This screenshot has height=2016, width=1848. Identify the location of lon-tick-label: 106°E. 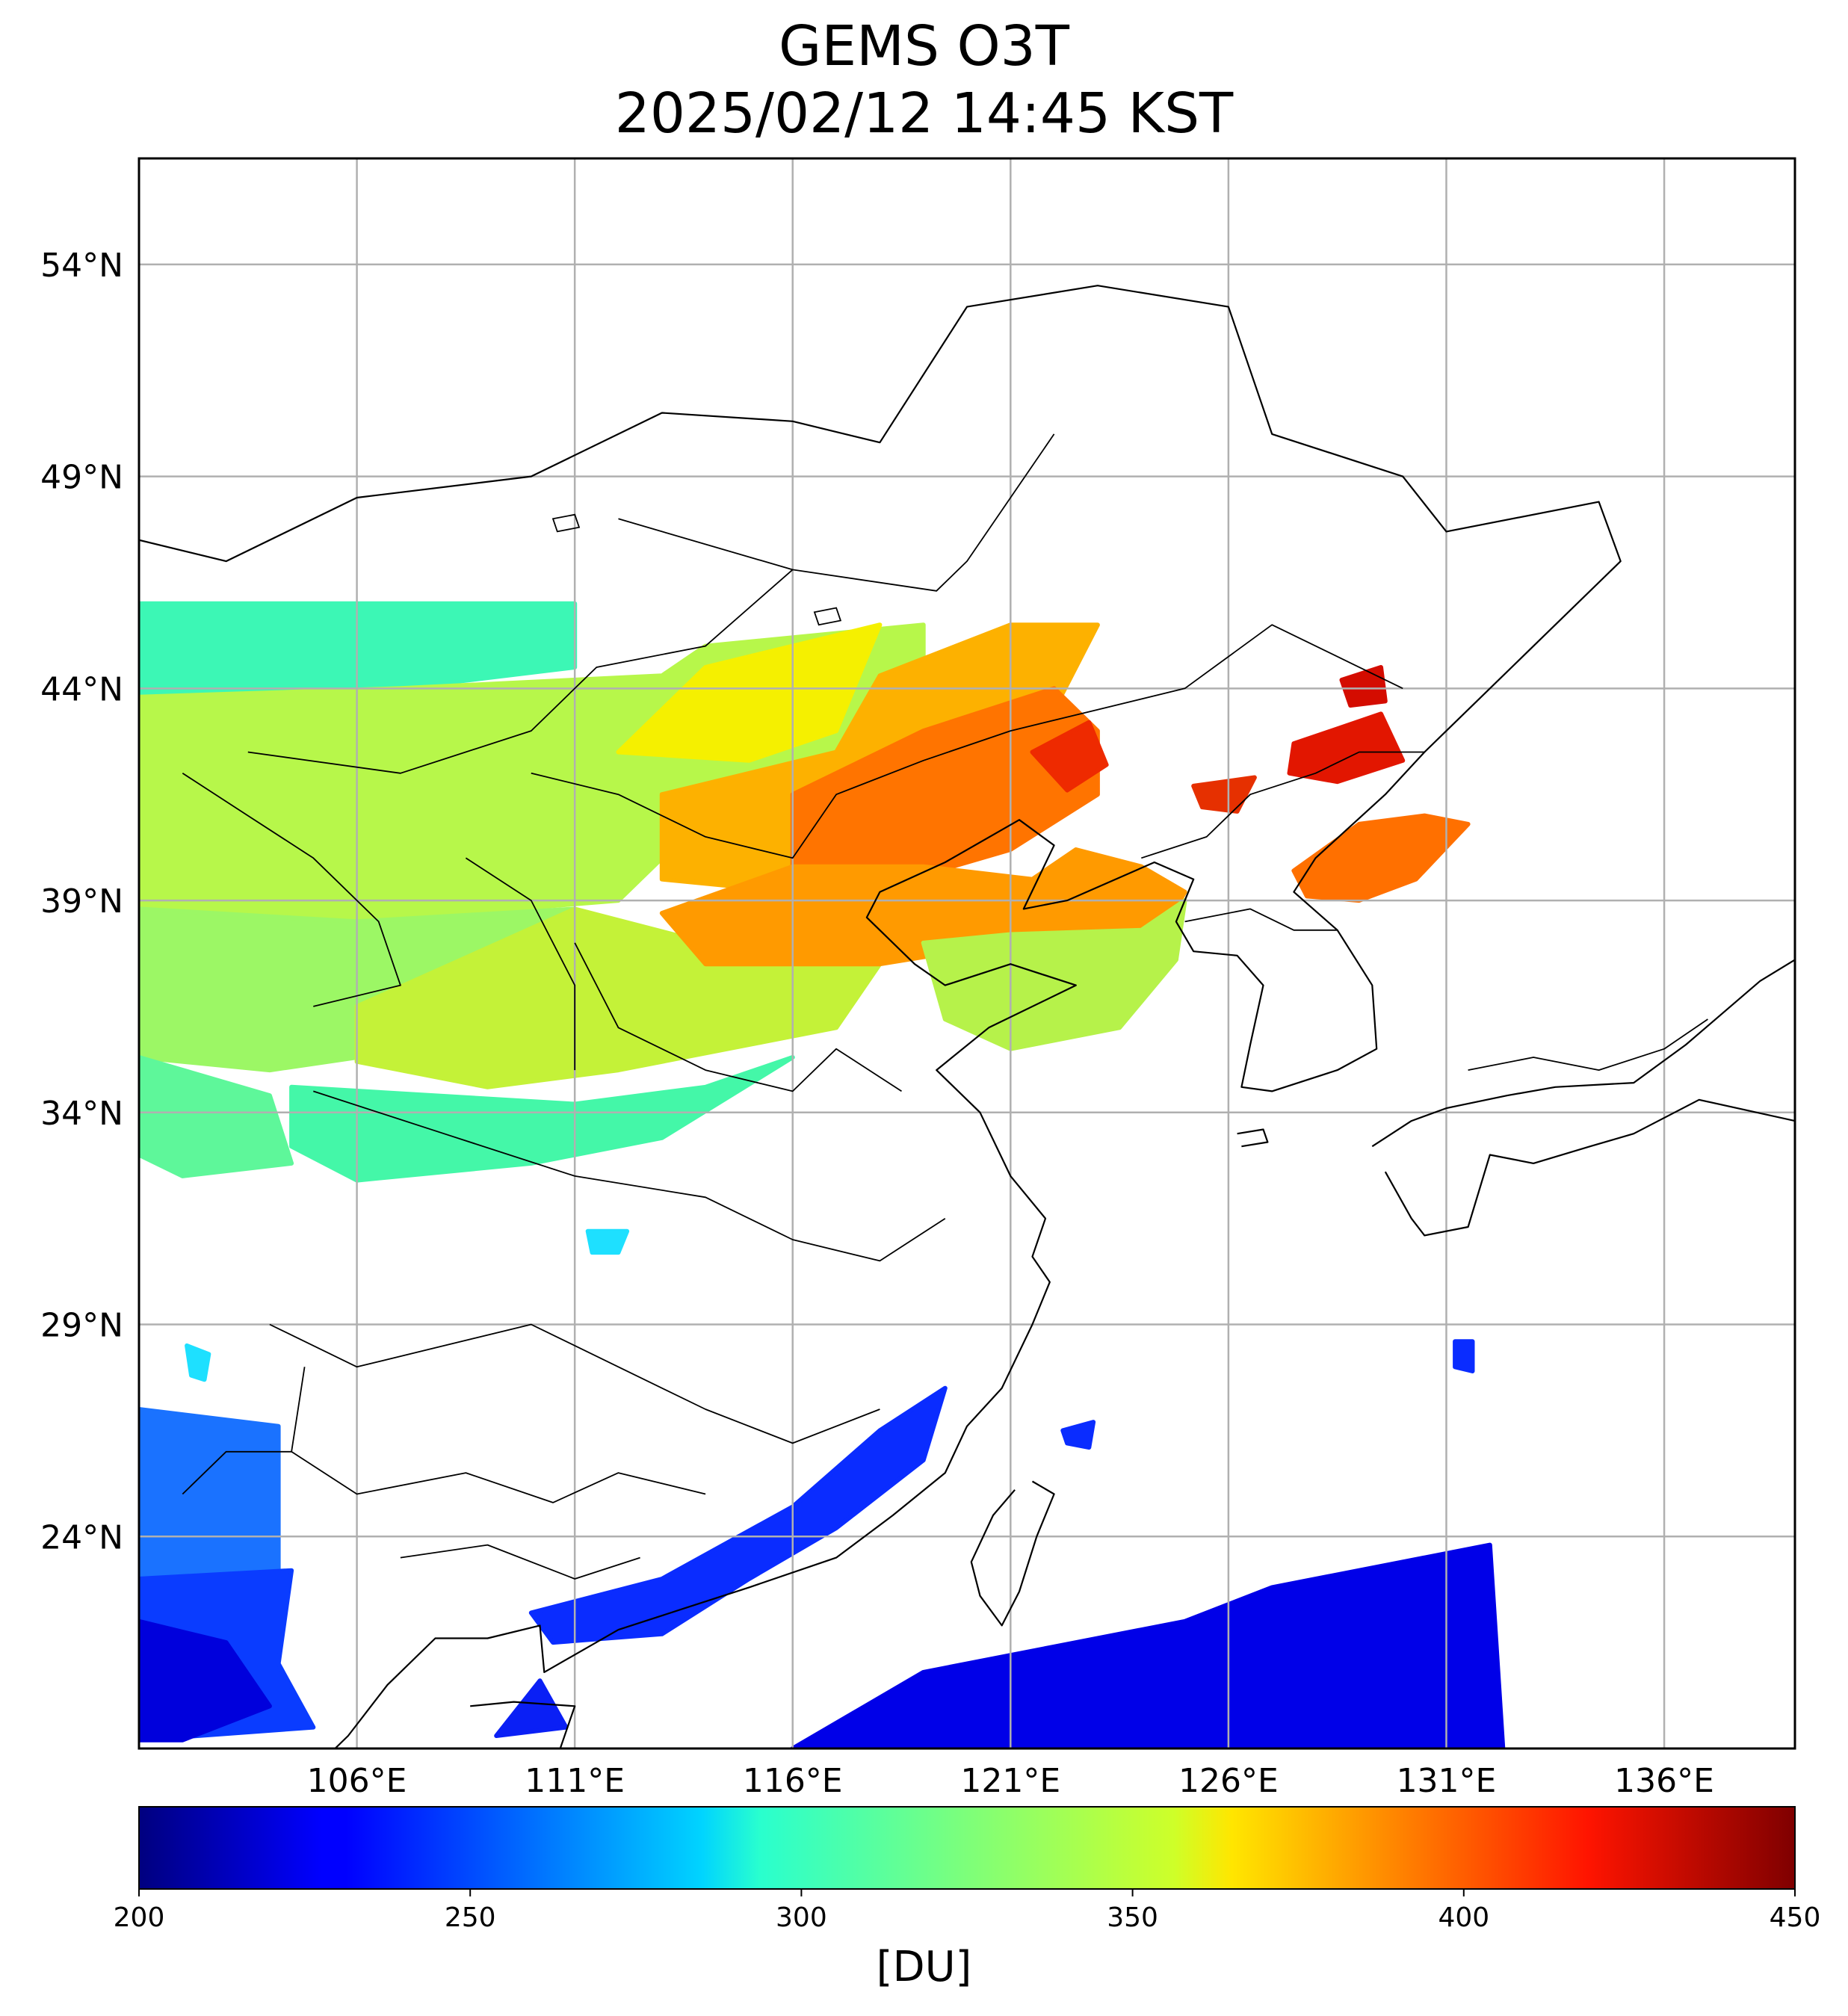
(357, 1781).